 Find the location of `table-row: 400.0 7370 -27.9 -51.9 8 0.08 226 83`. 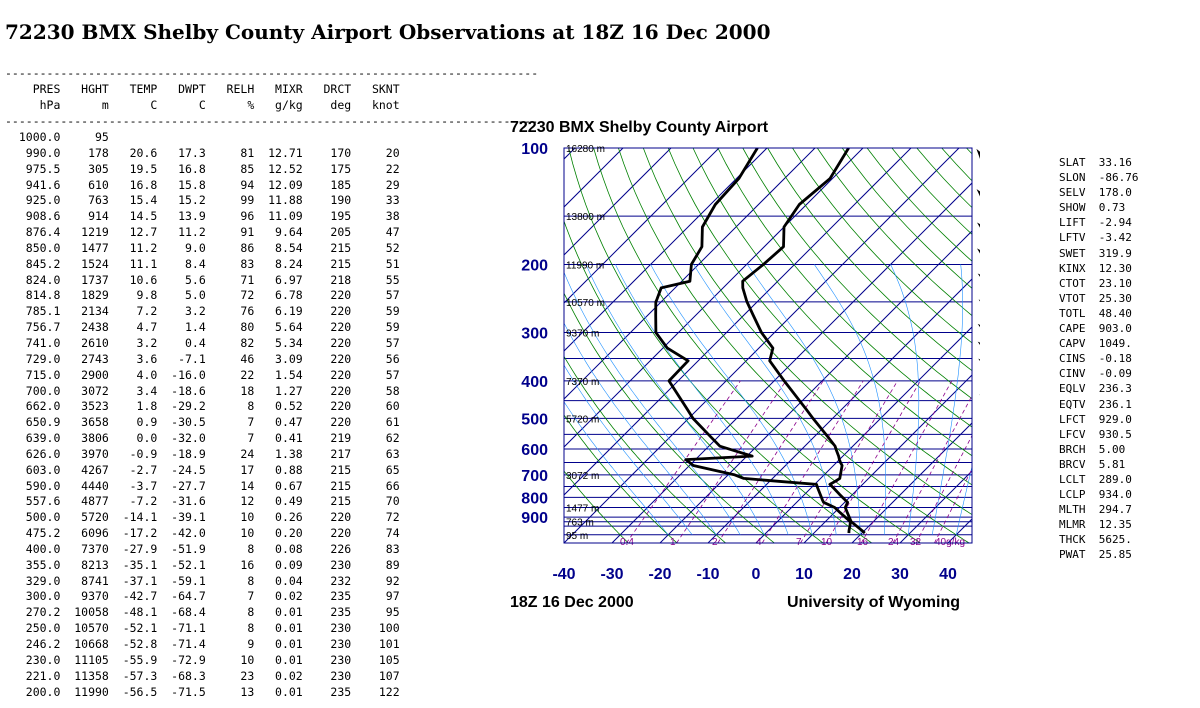

table-row: 400.0 7370 -27.9 -51.9 8 0.08 226 83 is located at coordinates (202, 548).